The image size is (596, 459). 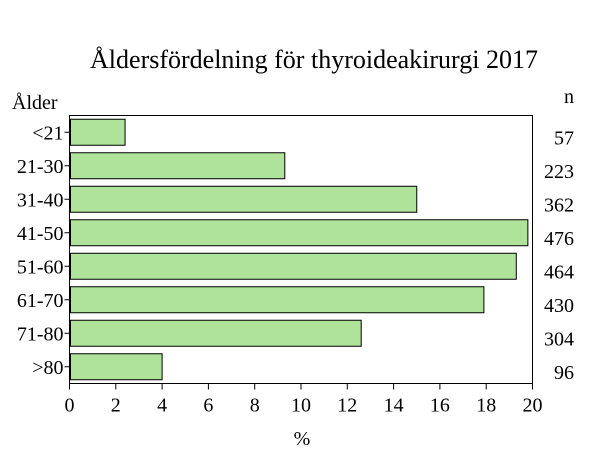 What do you see at coordinates (301, 406) in the screenshot?
I see `x-tick-label-5: 10` at bounding box center [301, 406].